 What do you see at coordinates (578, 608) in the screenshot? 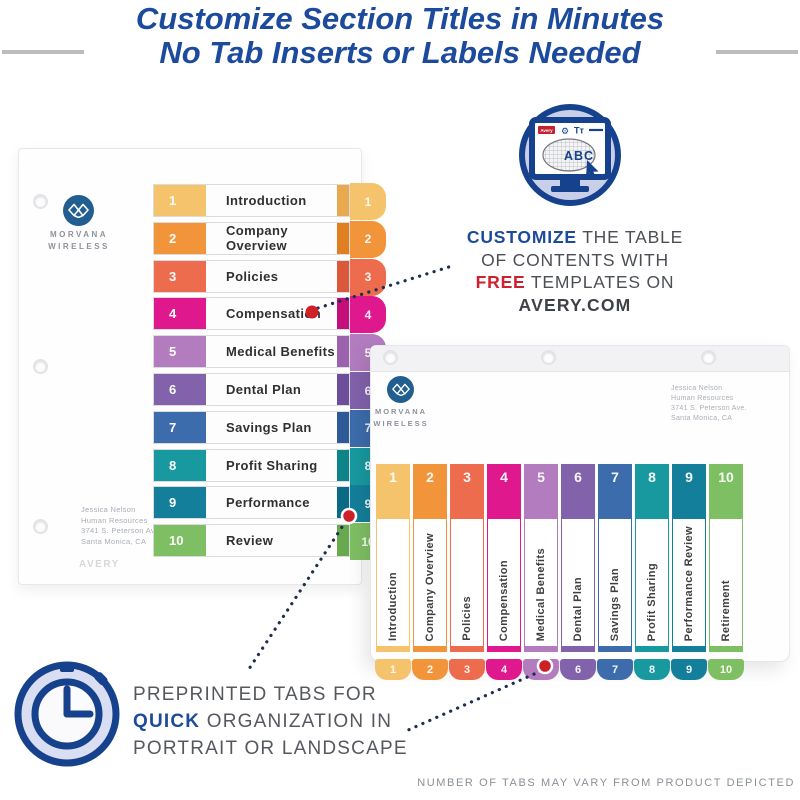
I see `section-label: Dental Plan` at bounding box center [578, 608].